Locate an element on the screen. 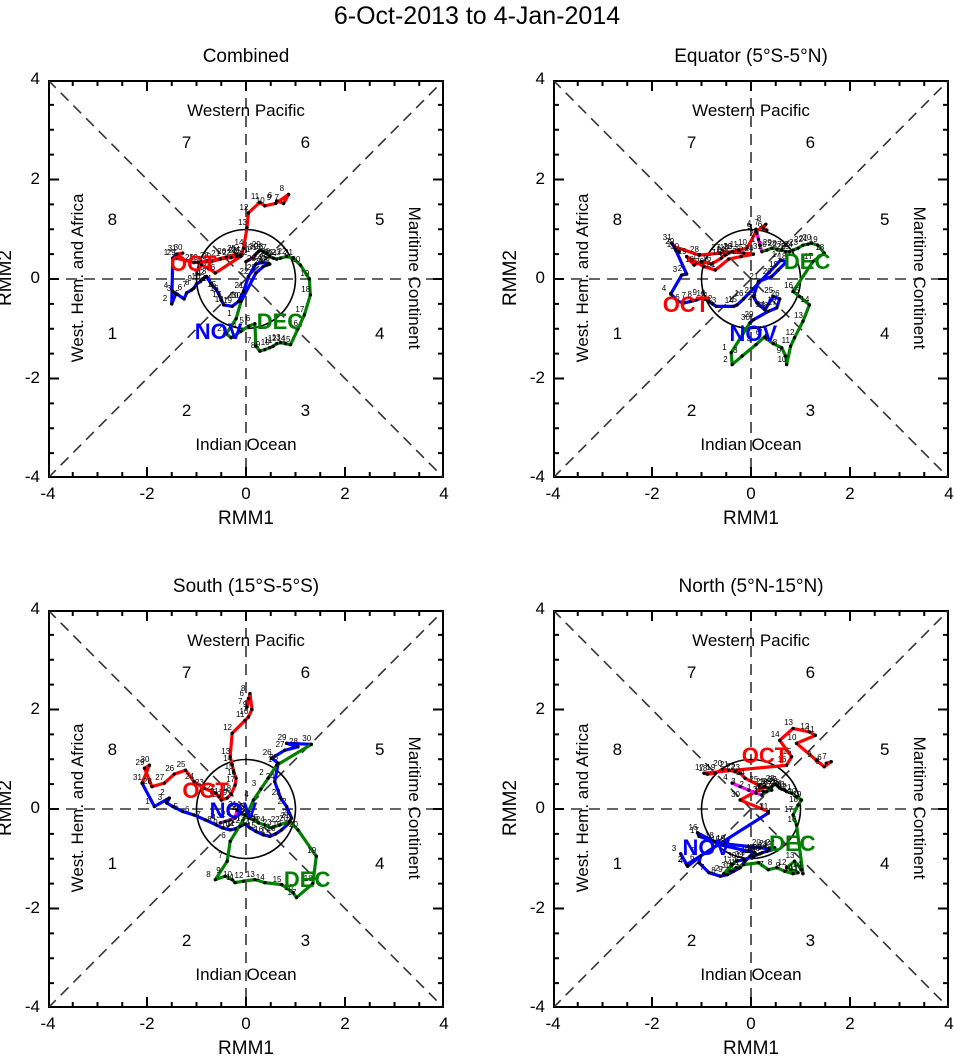 The height and width of the screenshot is (1060, 954). day-label: 20 is located at coordinates (234, 296).